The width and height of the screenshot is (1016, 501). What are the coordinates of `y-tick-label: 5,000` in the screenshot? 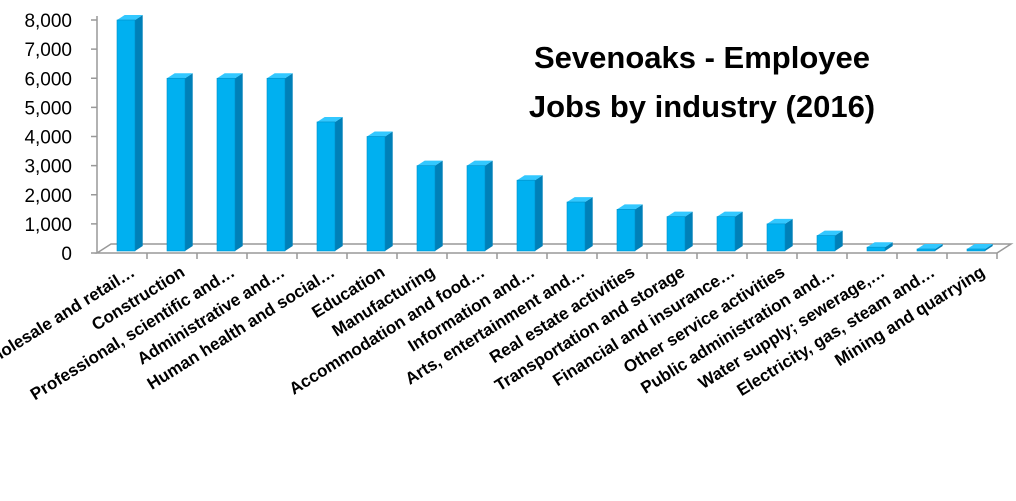 It's located at (48, 108).